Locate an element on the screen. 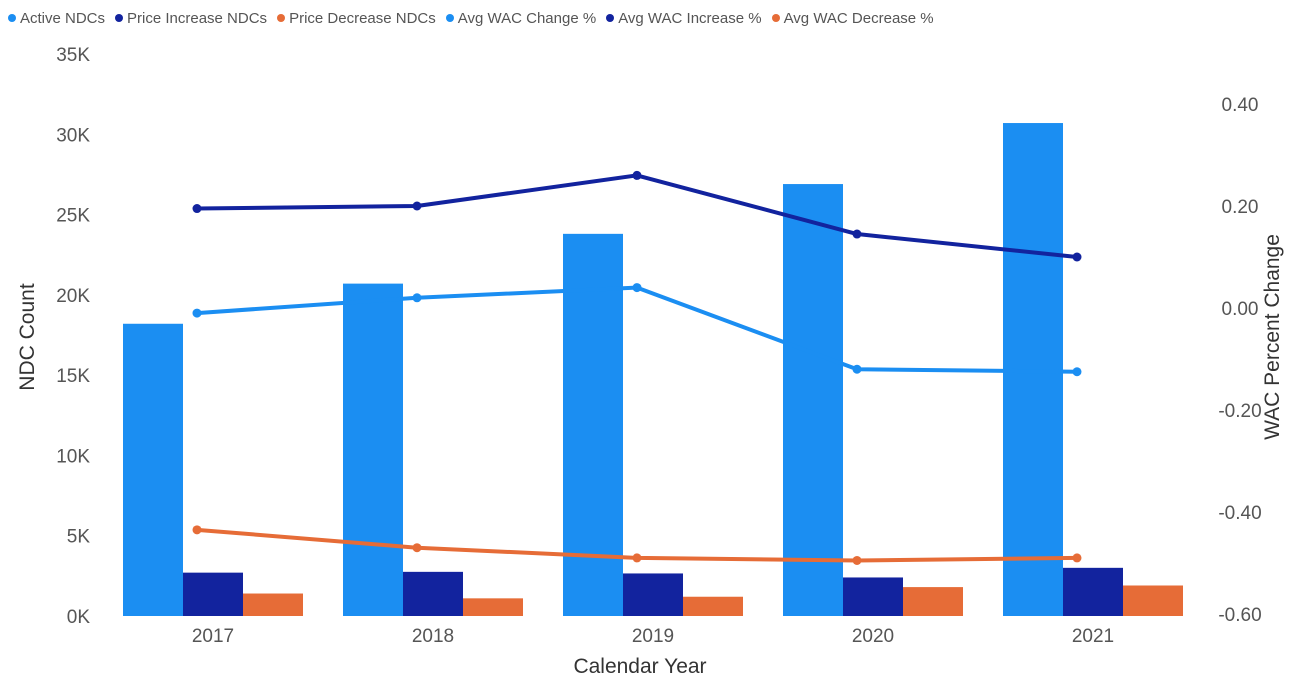 This screenshot has width=1295, height=679. x-tick-label: 2019 is located at coordinates (653, 636).